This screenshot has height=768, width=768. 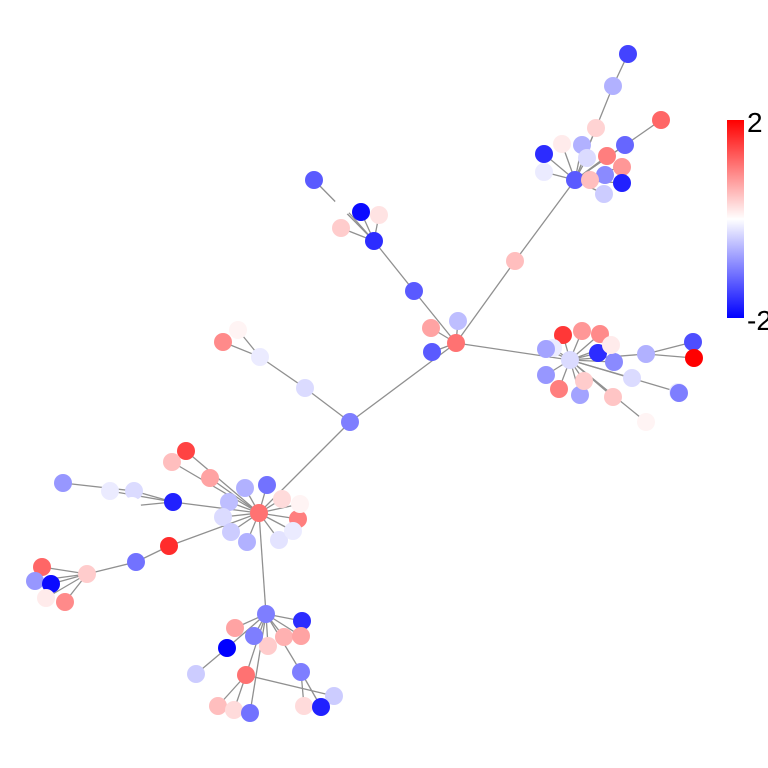 I want to click on node-u2, so click(x=314, y=180).